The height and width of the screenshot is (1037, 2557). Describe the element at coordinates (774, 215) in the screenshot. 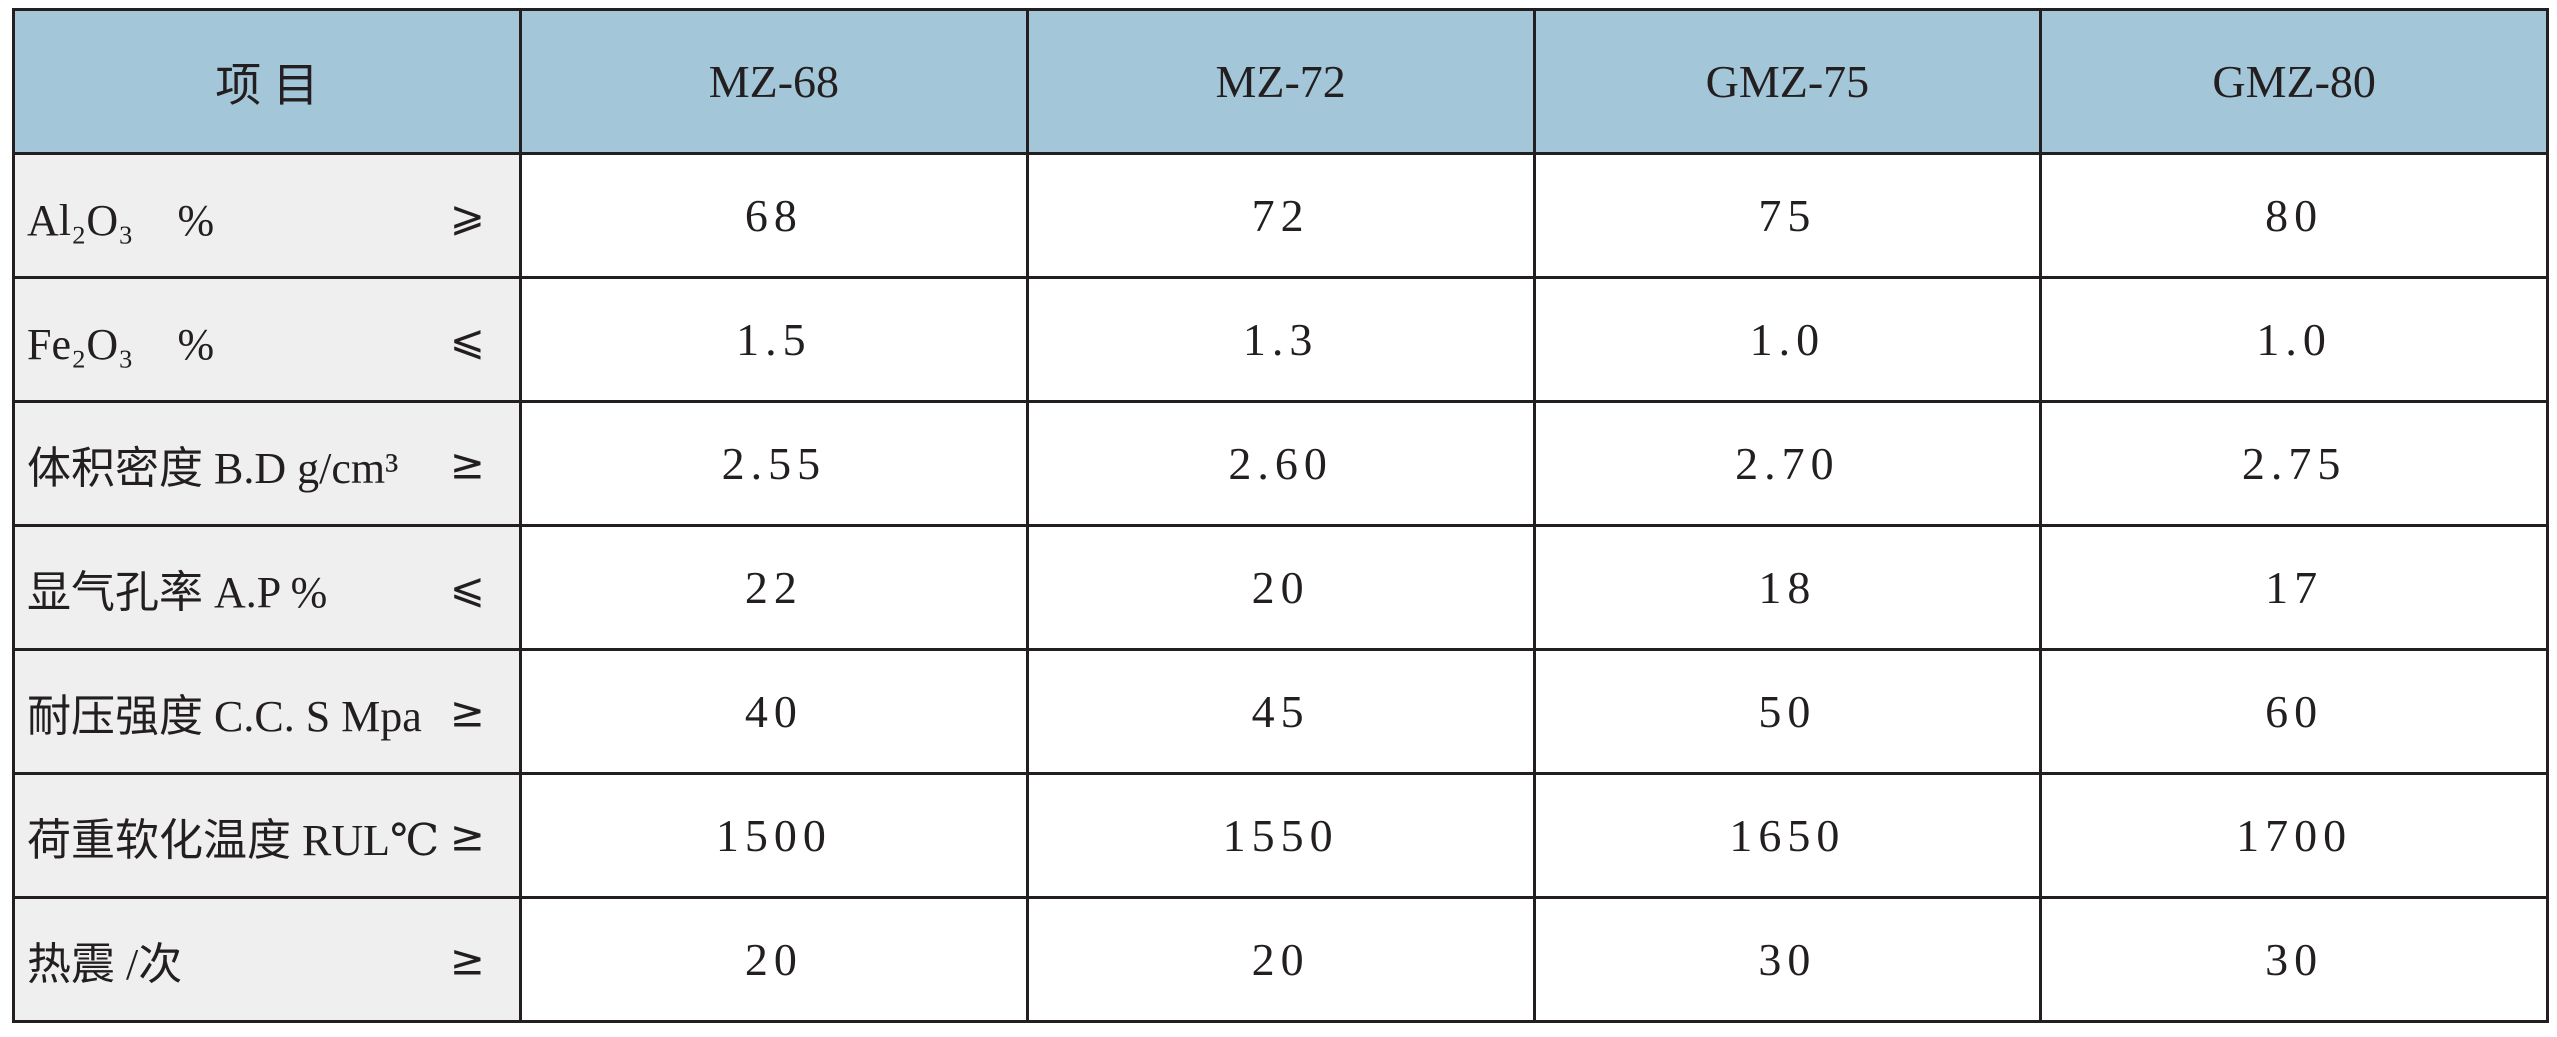

I see `value-cell: 68` at that location.